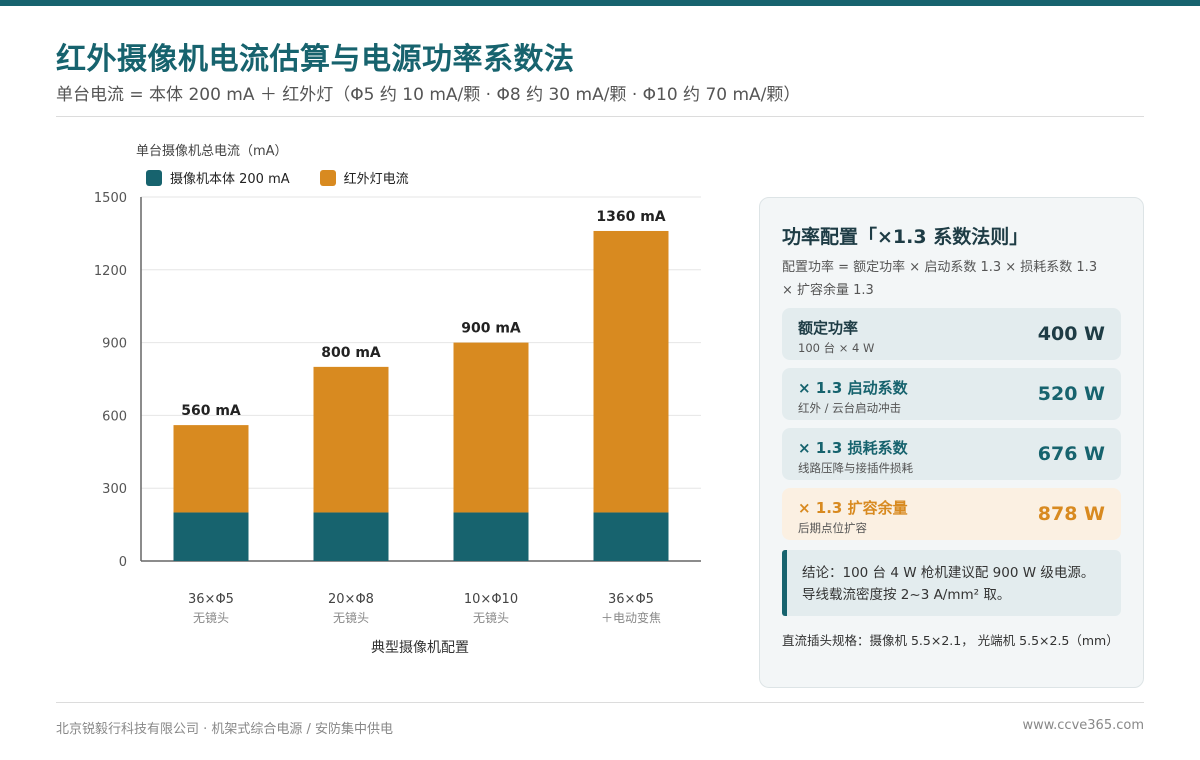 This screenshot has height=760, width=1200. Describe the element at coordinates (951, 514) in the screenshot. I see `step-expansion-margin: × 1.3 扩容余量 后期点位扩容 878 W` at that location.